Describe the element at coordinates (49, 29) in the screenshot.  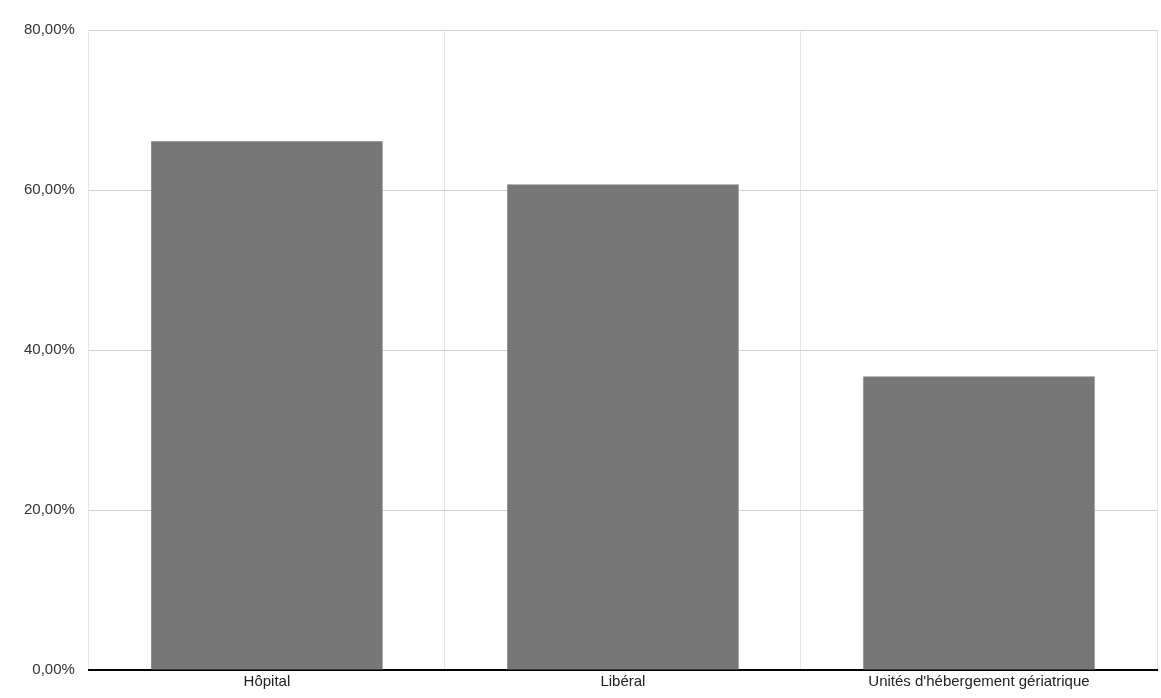
I see `y-tick-label: 80,00%` at that location.